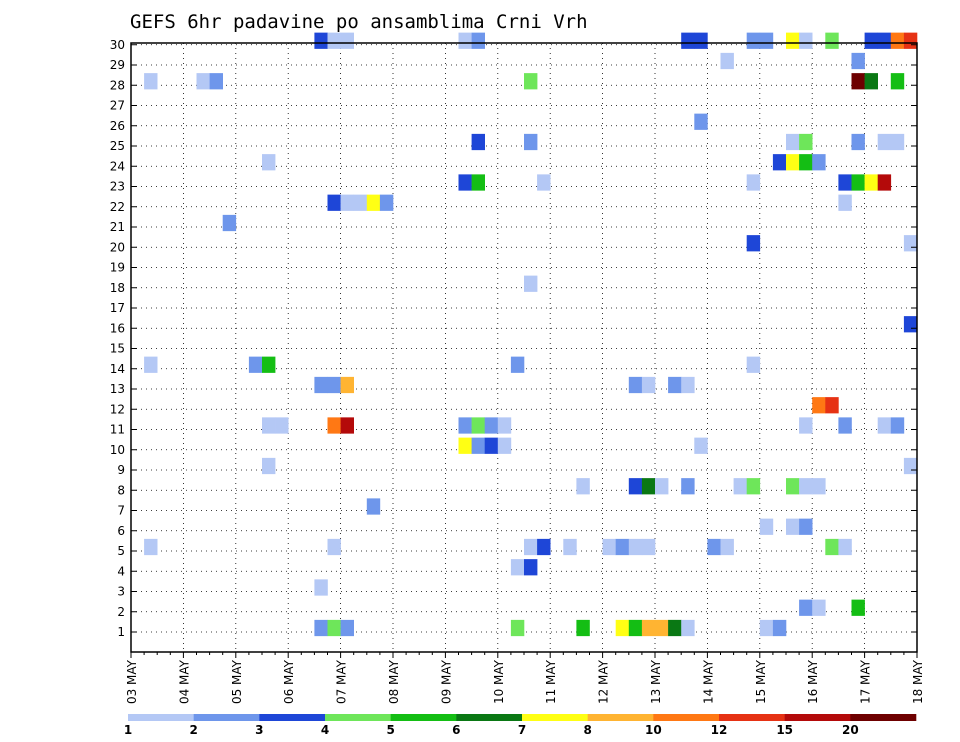 This screenshot has width=960, height=742. I want to click on x-tick-label: 09 MAY, so click(446, 681).